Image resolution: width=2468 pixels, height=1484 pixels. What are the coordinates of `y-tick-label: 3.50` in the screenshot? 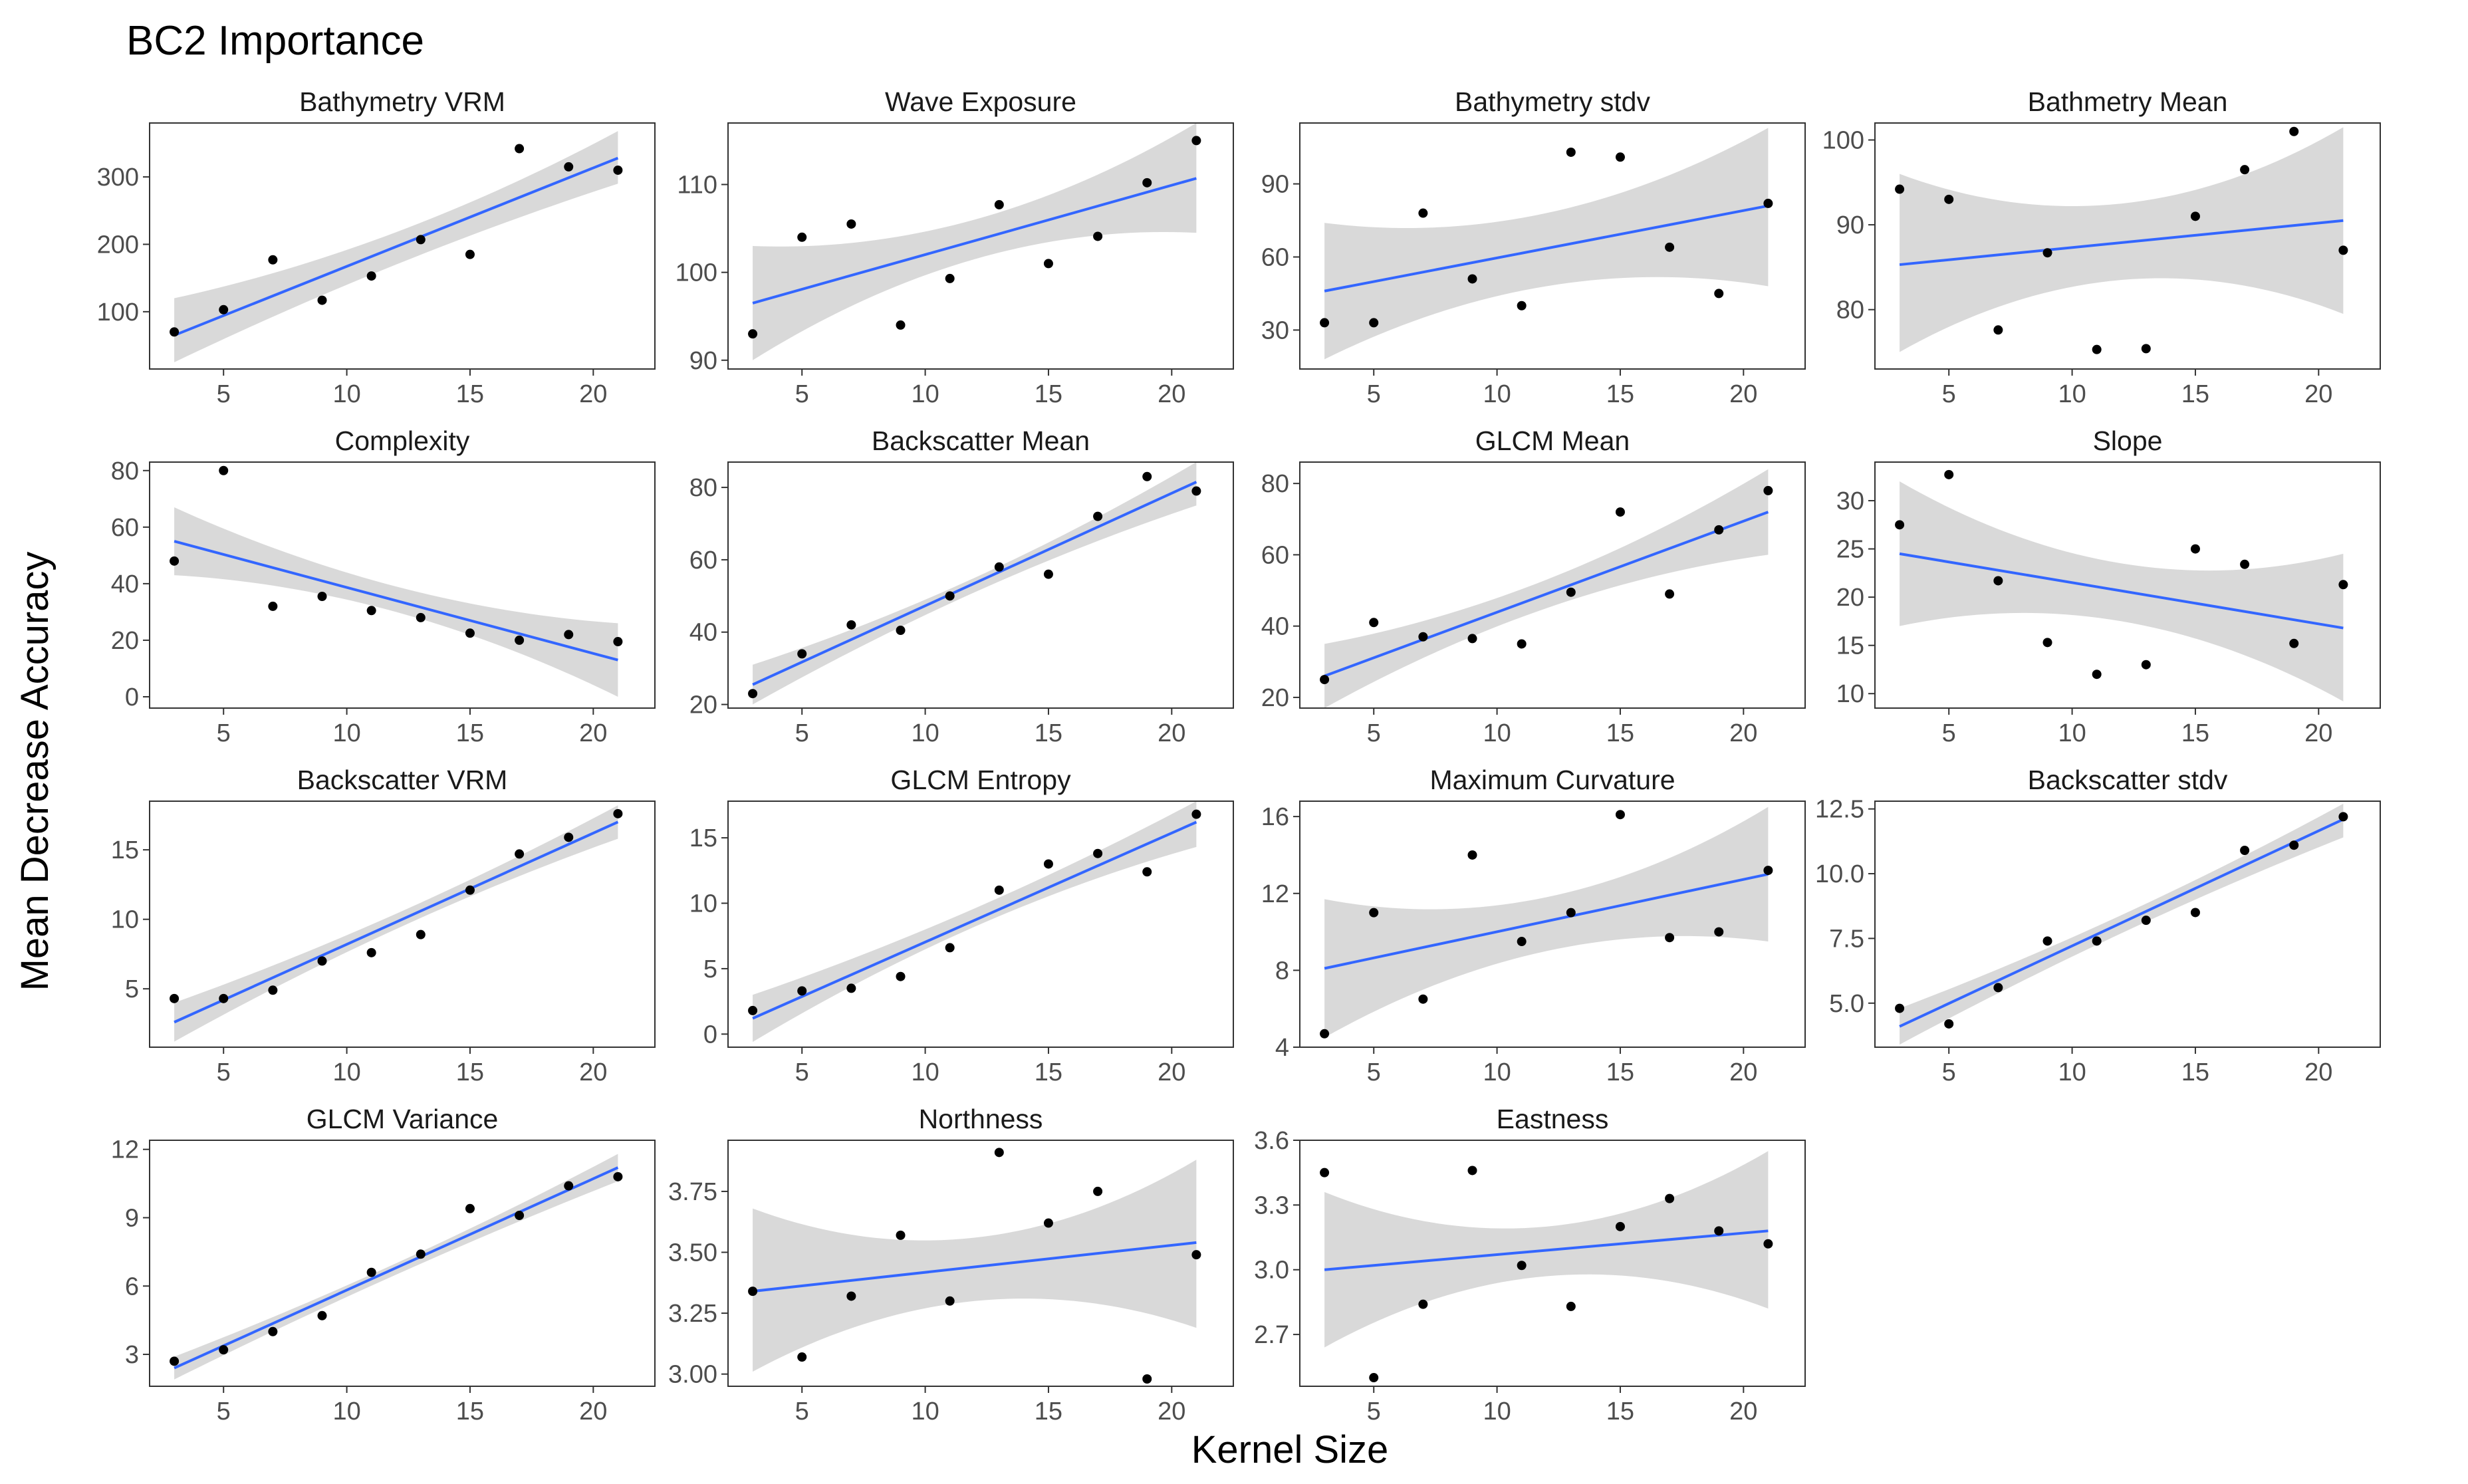 It's located at (692, 1253).